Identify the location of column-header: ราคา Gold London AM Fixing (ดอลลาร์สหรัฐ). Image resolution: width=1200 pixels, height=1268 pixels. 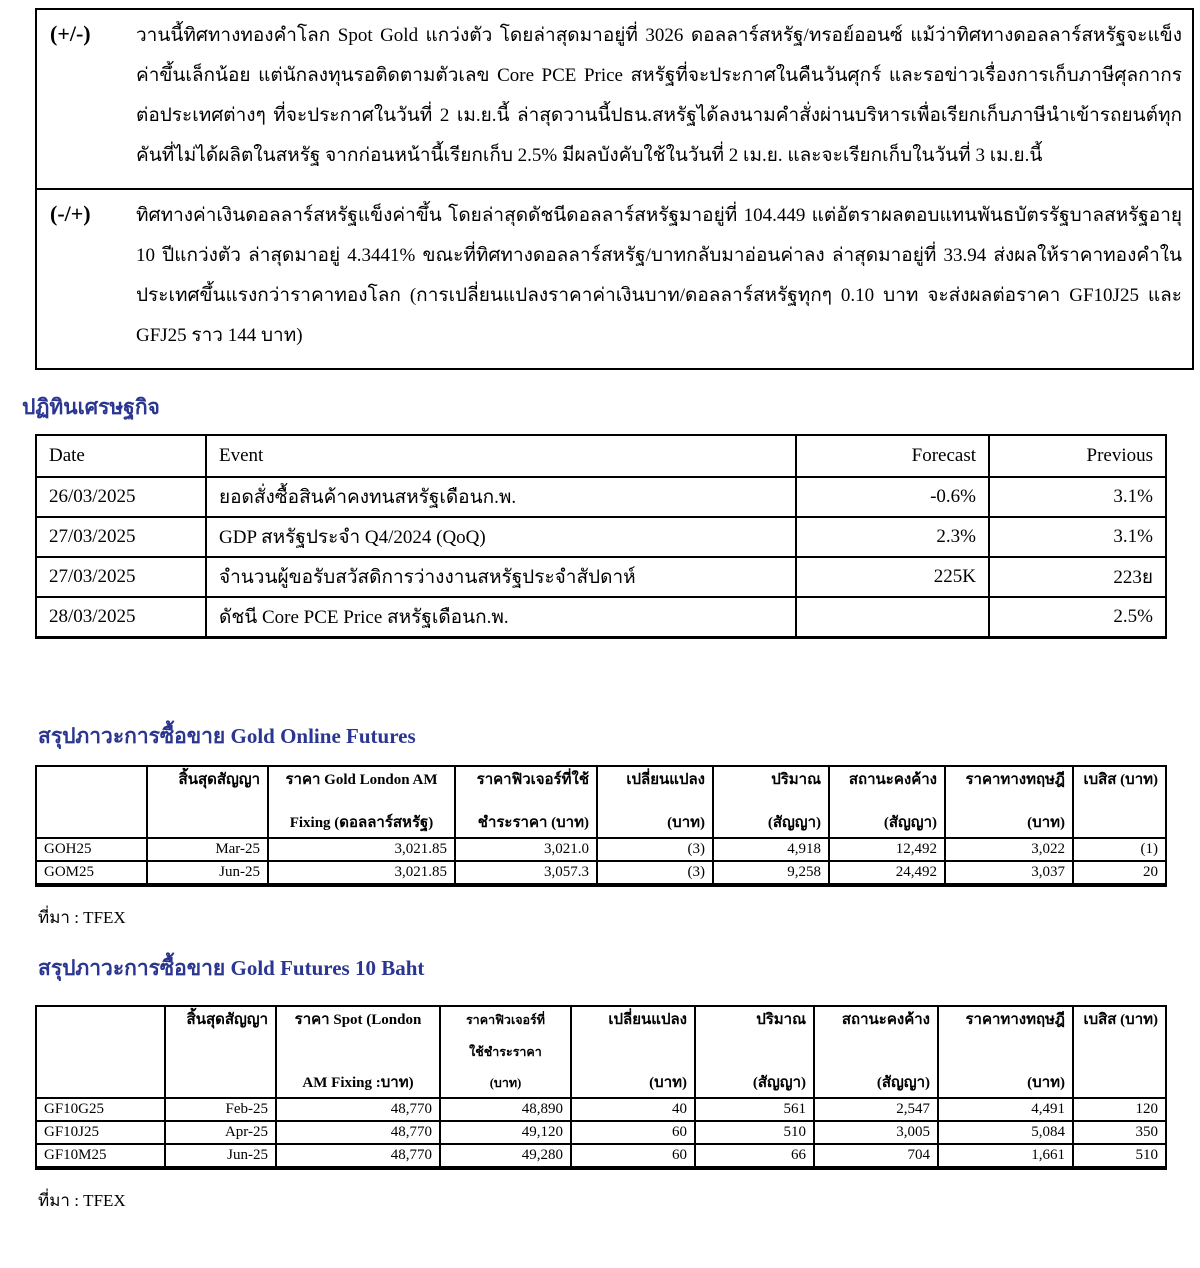
(361, 802).